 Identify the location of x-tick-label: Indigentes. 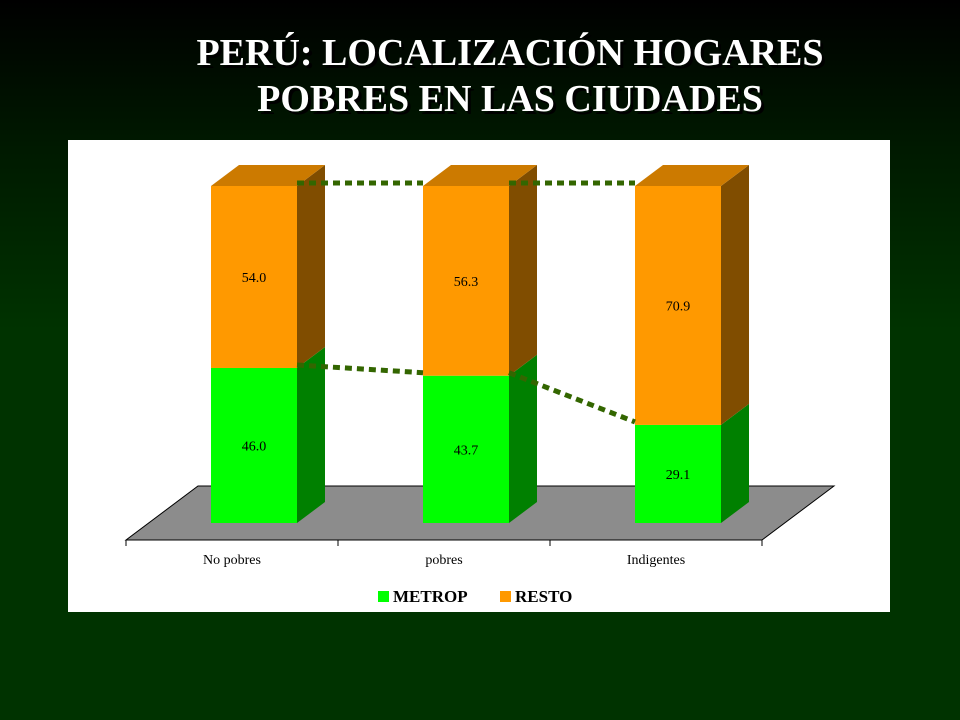
(656, 560).